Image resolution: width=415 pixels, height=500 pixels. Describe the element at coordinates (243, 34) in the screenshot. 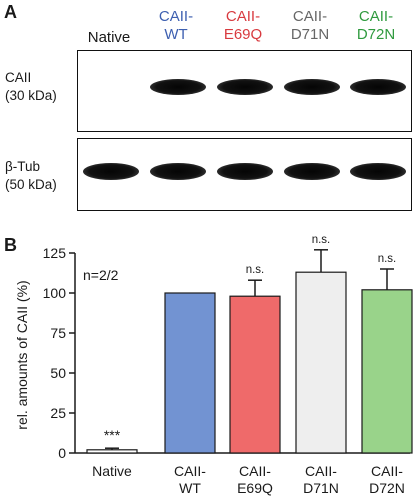

I see `lane-header-line2: E69Q` at that location.